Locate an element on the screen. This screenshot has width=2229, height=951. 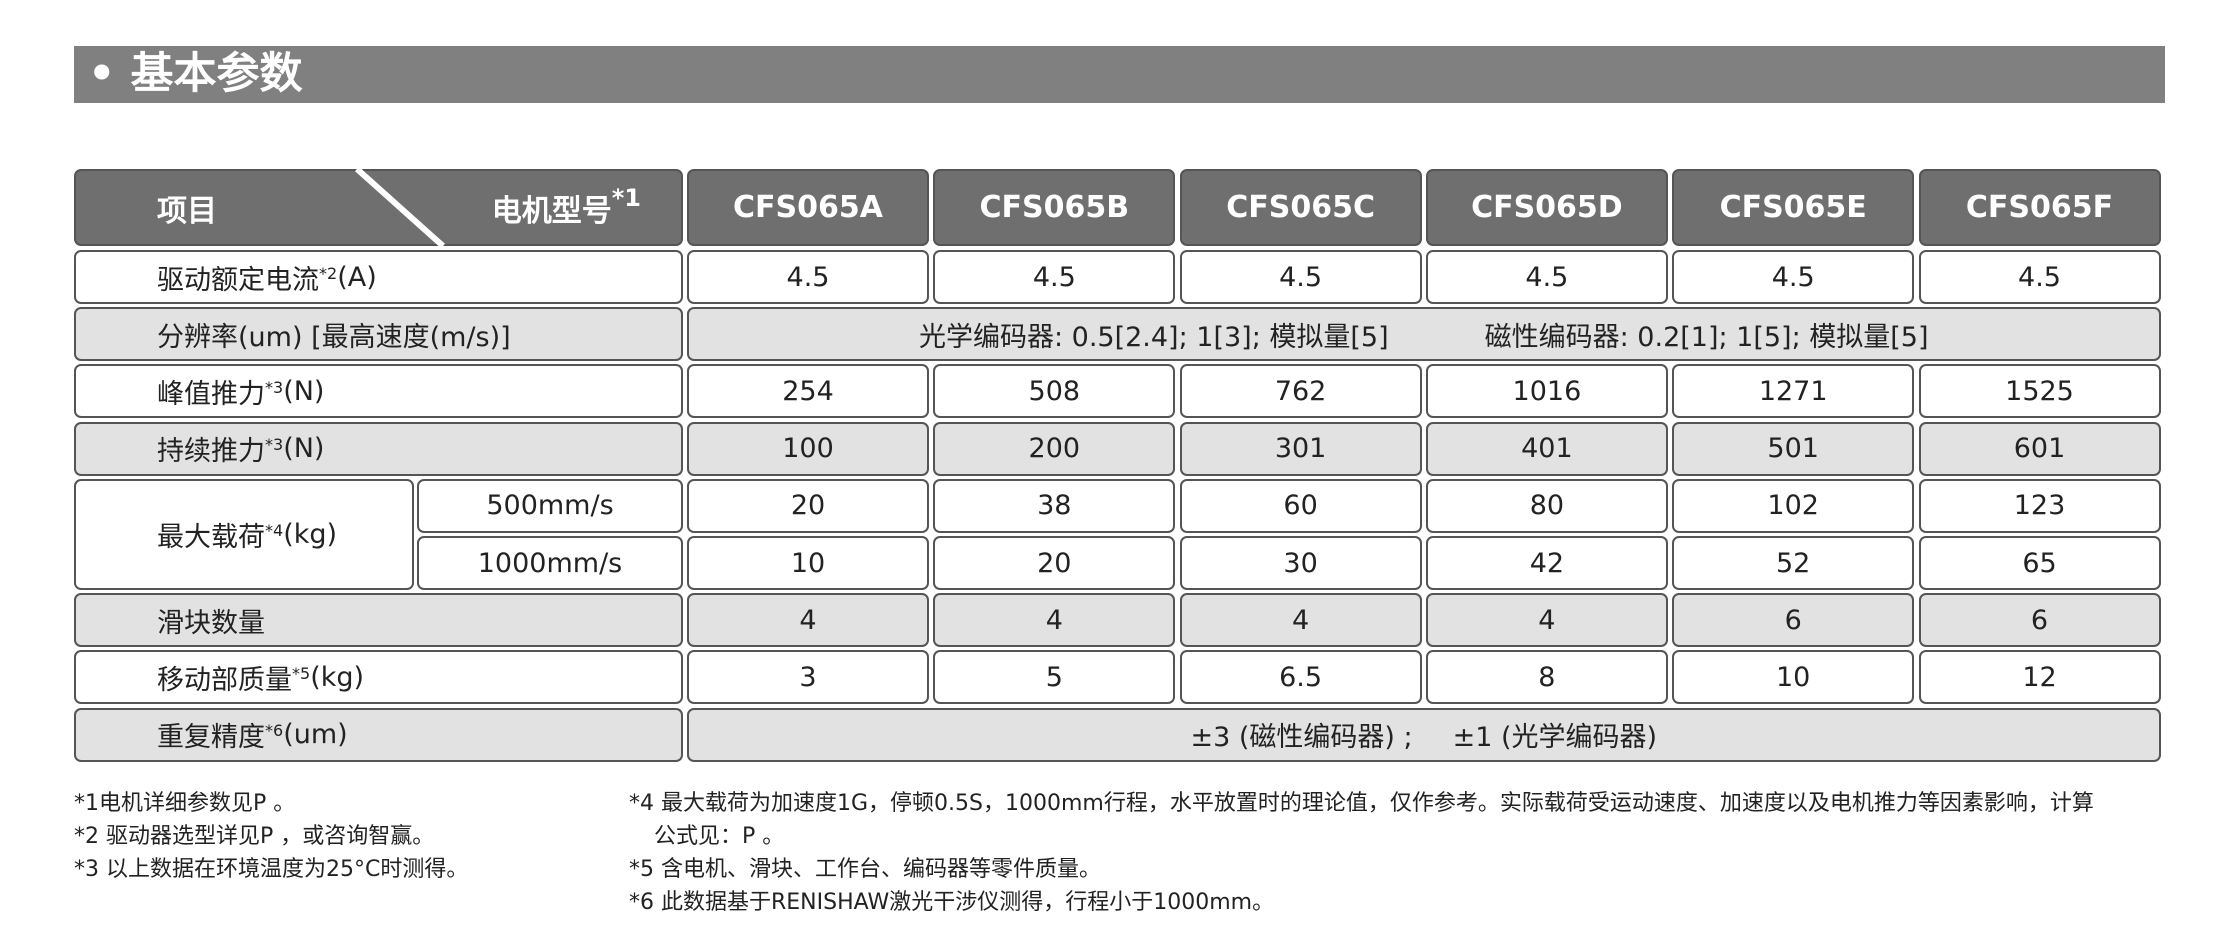
label-text: 重复精度 is located at coordinates (211, 738).